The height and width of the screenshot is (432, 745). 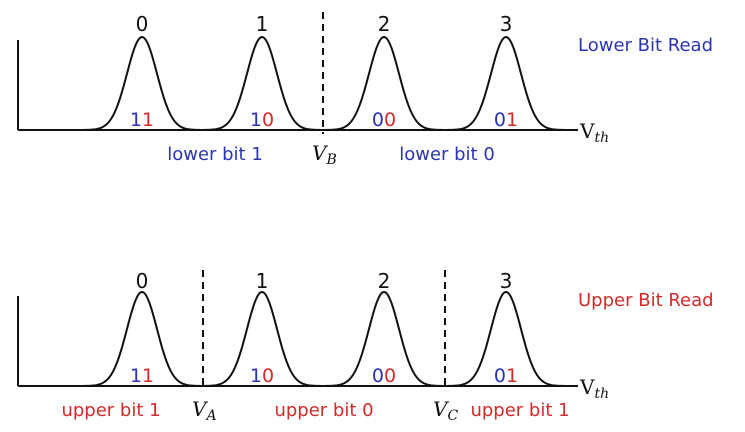 I want to click on panel-title-upper-bit-read: Upper Bit Read, so click(x=646, y=300).